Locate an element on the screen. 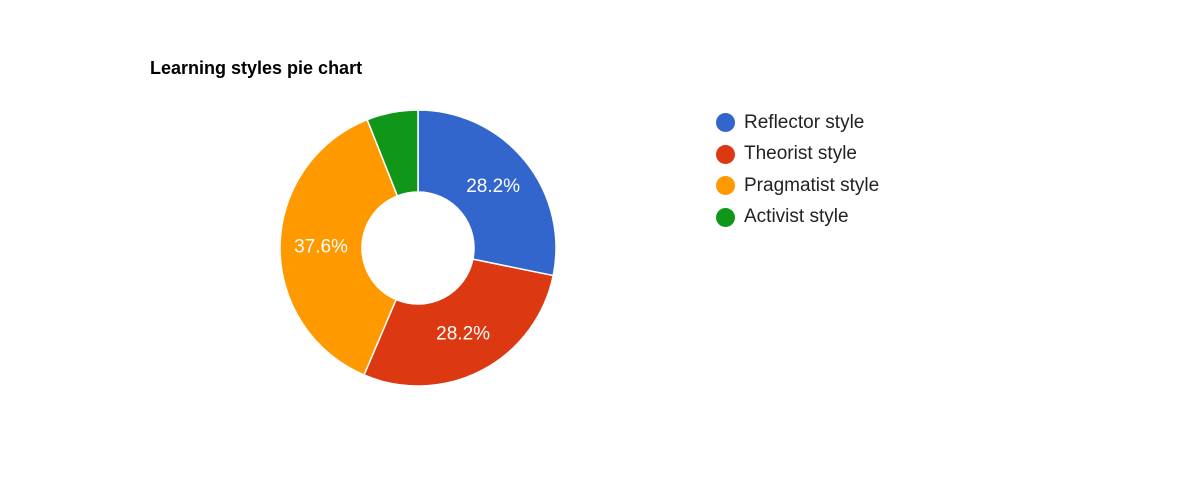 The image size is (1200, 478). slice-label-theorist-style: 28.2% is located at coordinates (463, 333).